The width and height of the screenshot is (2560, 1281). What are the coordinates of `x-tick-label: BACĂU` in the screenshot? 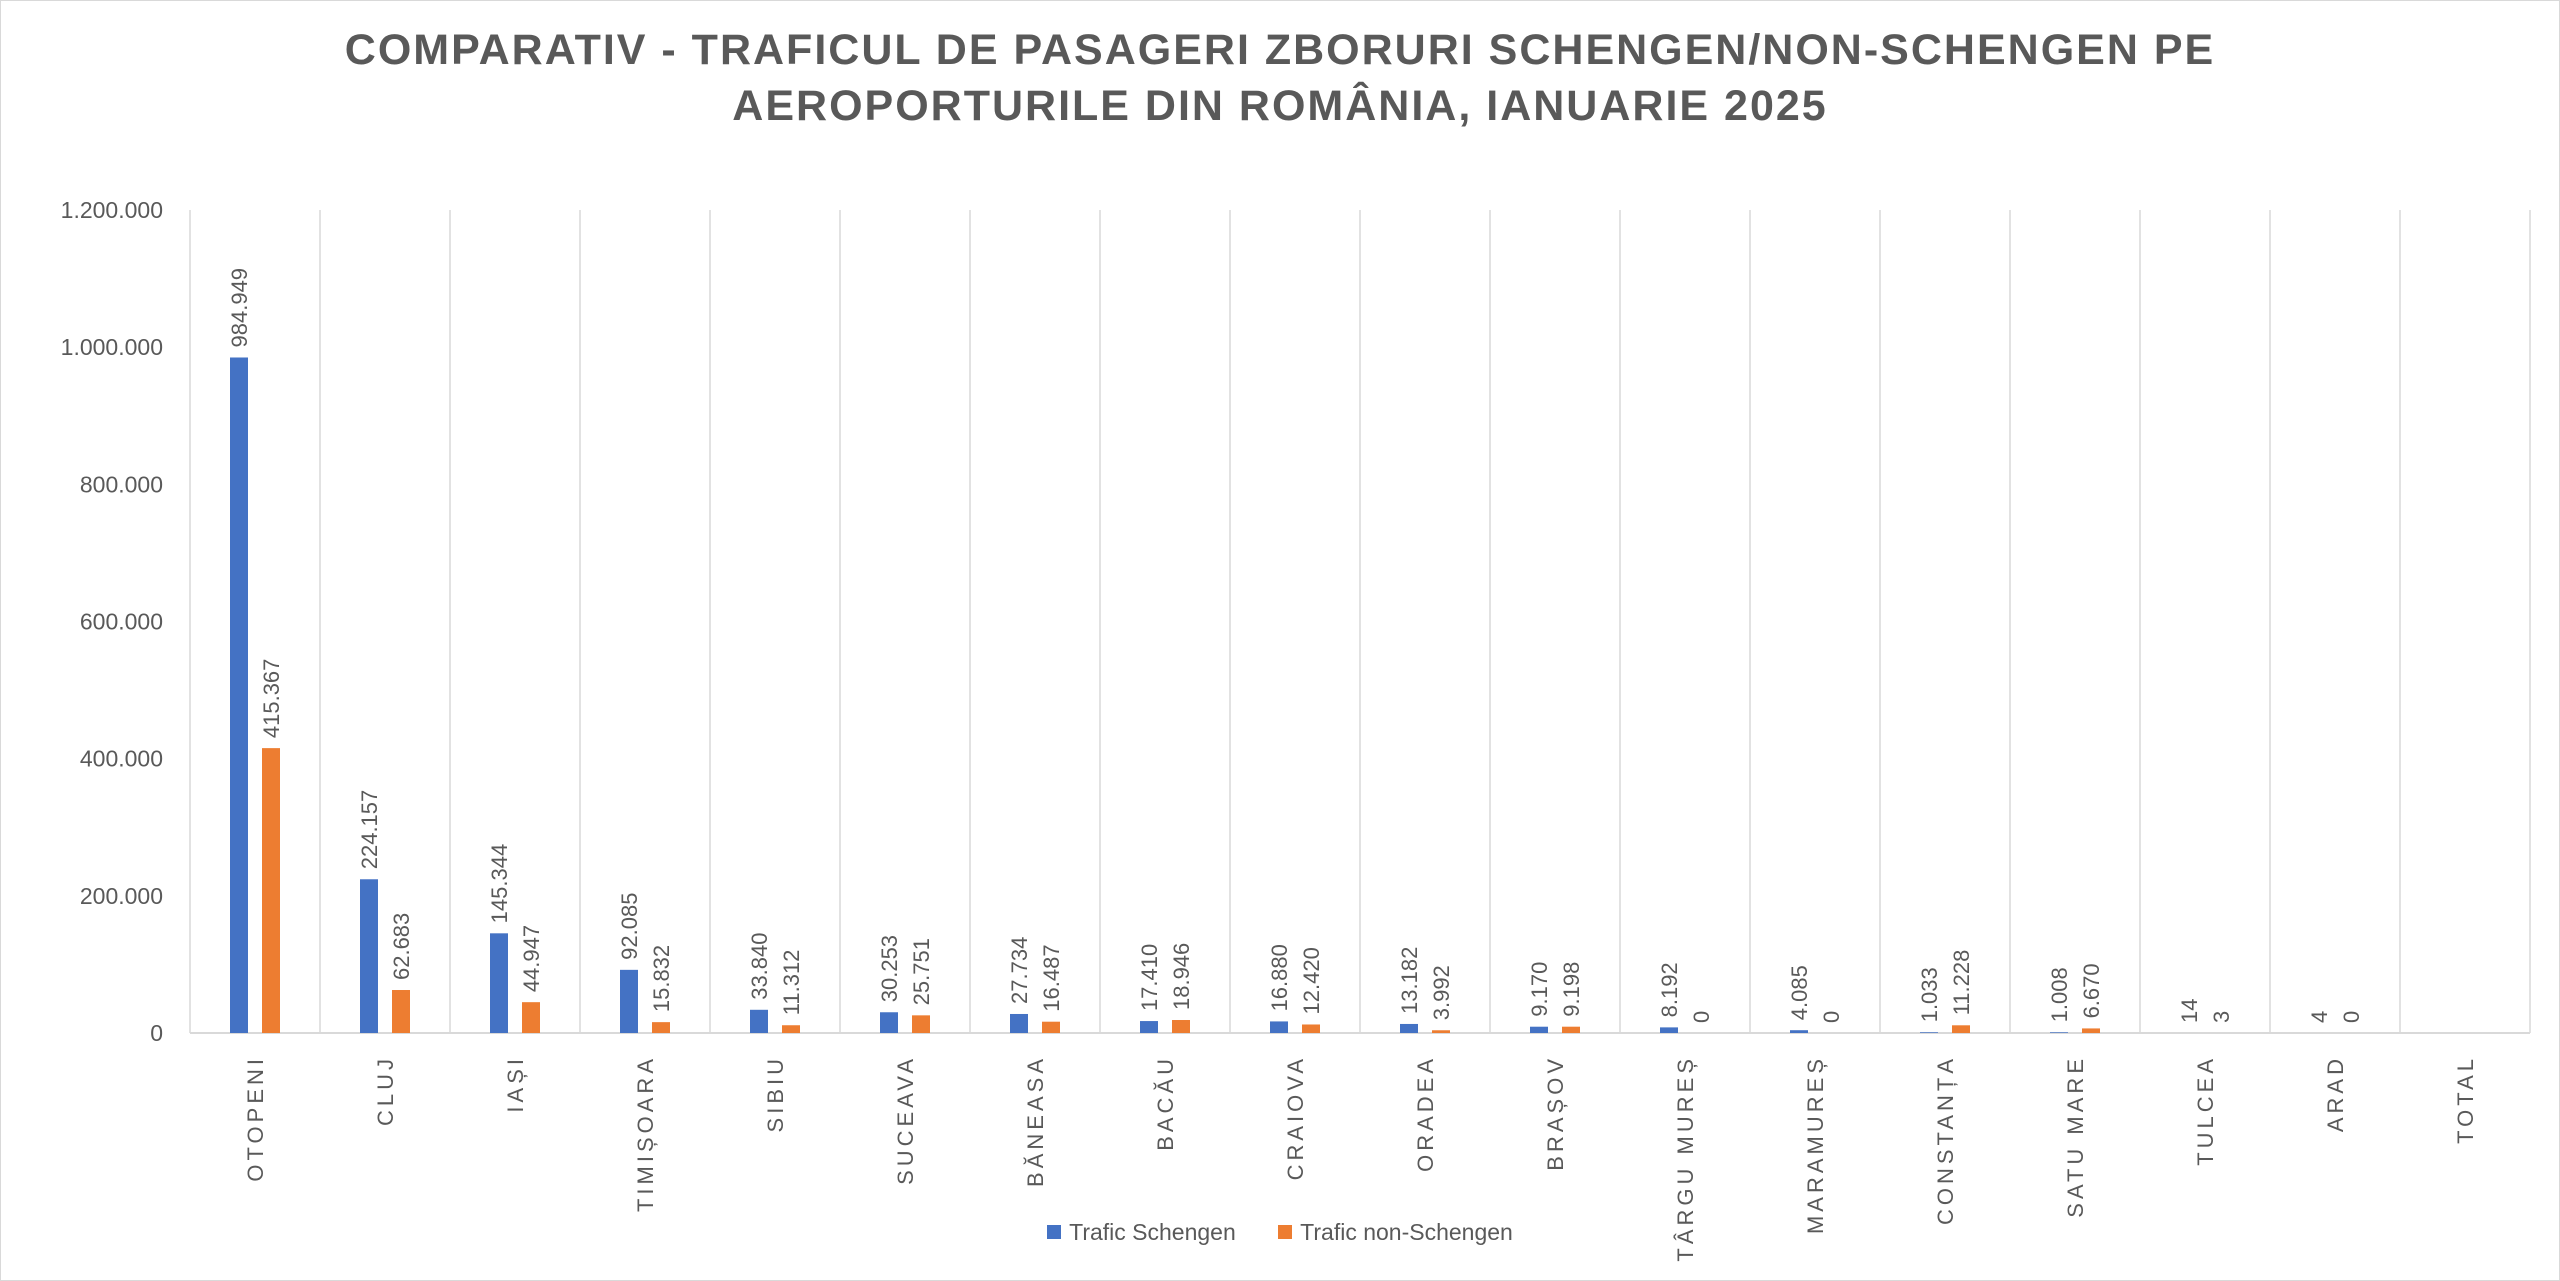 It's located at (1165, 1103).